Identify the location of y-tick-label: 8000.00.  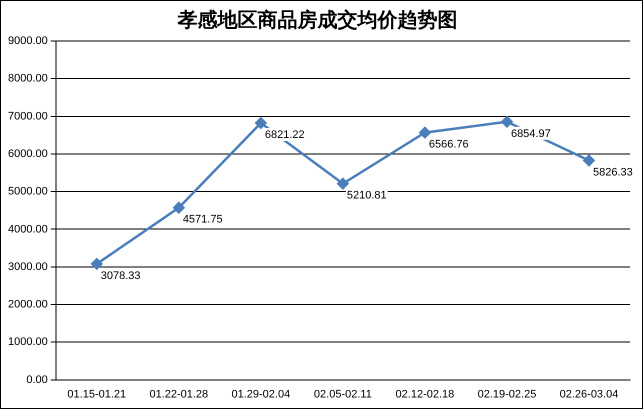
(28, 78).